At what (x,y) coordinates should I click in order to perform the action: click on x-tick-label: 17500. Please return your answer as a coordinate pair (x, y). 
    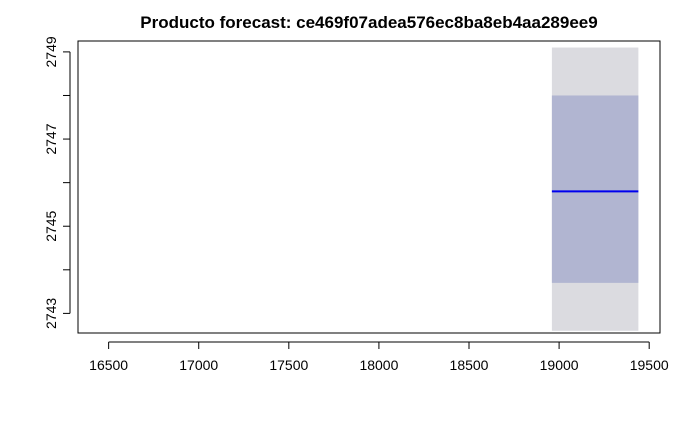
    Looking at the image, I should click on (288, 365).